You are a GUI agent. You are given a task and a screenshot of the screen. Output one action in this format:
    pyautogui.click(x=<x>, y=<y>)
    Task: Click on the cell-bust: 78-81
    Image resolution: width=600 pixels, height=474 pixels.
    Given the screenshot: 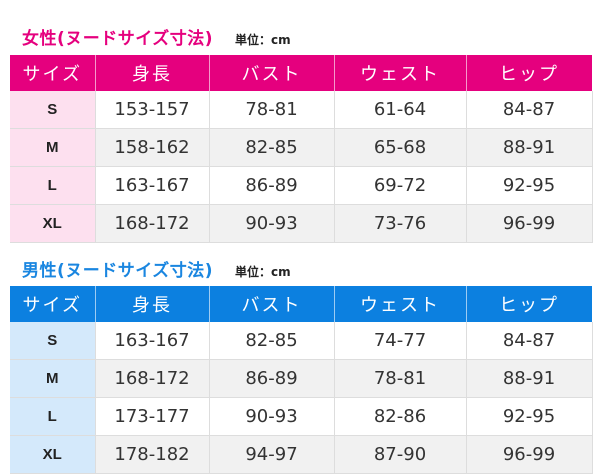 What is the action you would take?
    pyautogui.click(x=272, y=110)
    